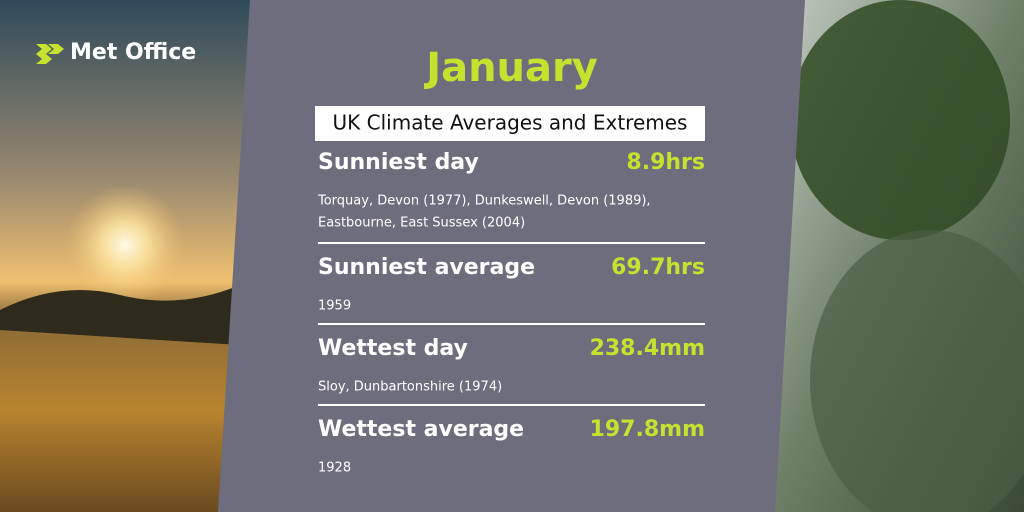  What do you see at coordinates (900, 120) in the screenshot?
I see `leaves` at bounding box center [900, 120].